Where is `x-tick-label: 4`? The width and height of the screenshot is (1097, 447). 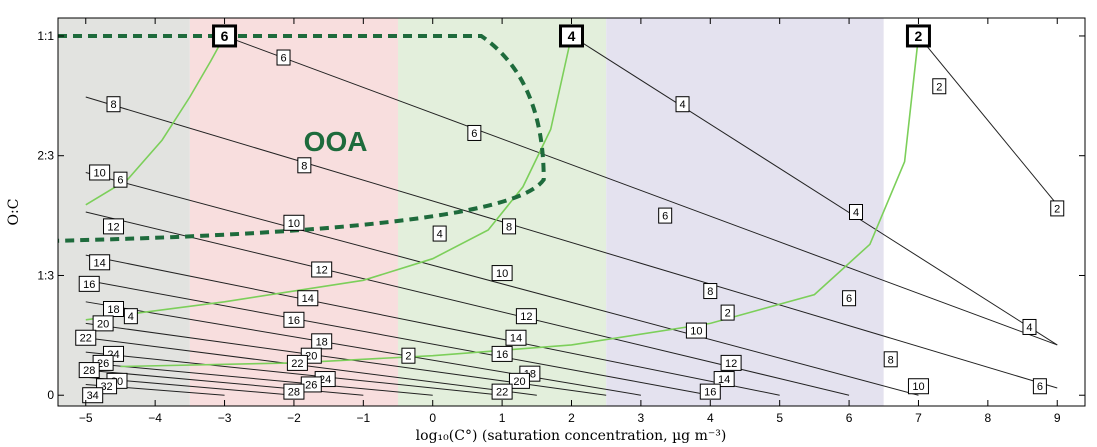 x-tick-label: 4 is located at coordinates (710, 418).